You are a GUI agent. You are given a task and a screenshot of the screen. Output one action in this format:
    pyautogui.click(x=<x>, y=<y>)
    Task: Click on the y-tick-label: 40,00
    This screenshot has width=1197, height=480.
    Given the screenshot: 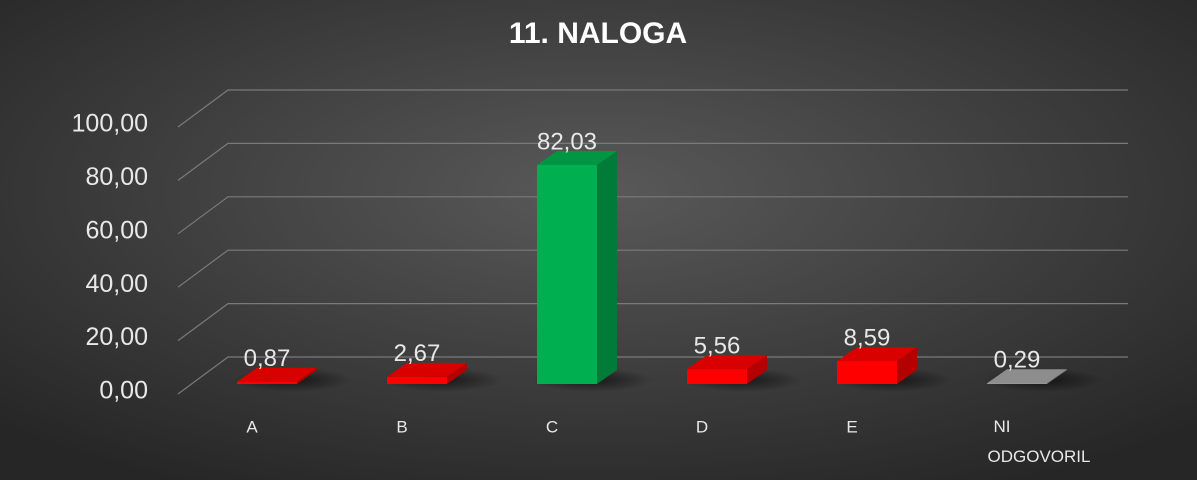 What is the action you would take?
    pyautogui.click(x=116, y=284)
    